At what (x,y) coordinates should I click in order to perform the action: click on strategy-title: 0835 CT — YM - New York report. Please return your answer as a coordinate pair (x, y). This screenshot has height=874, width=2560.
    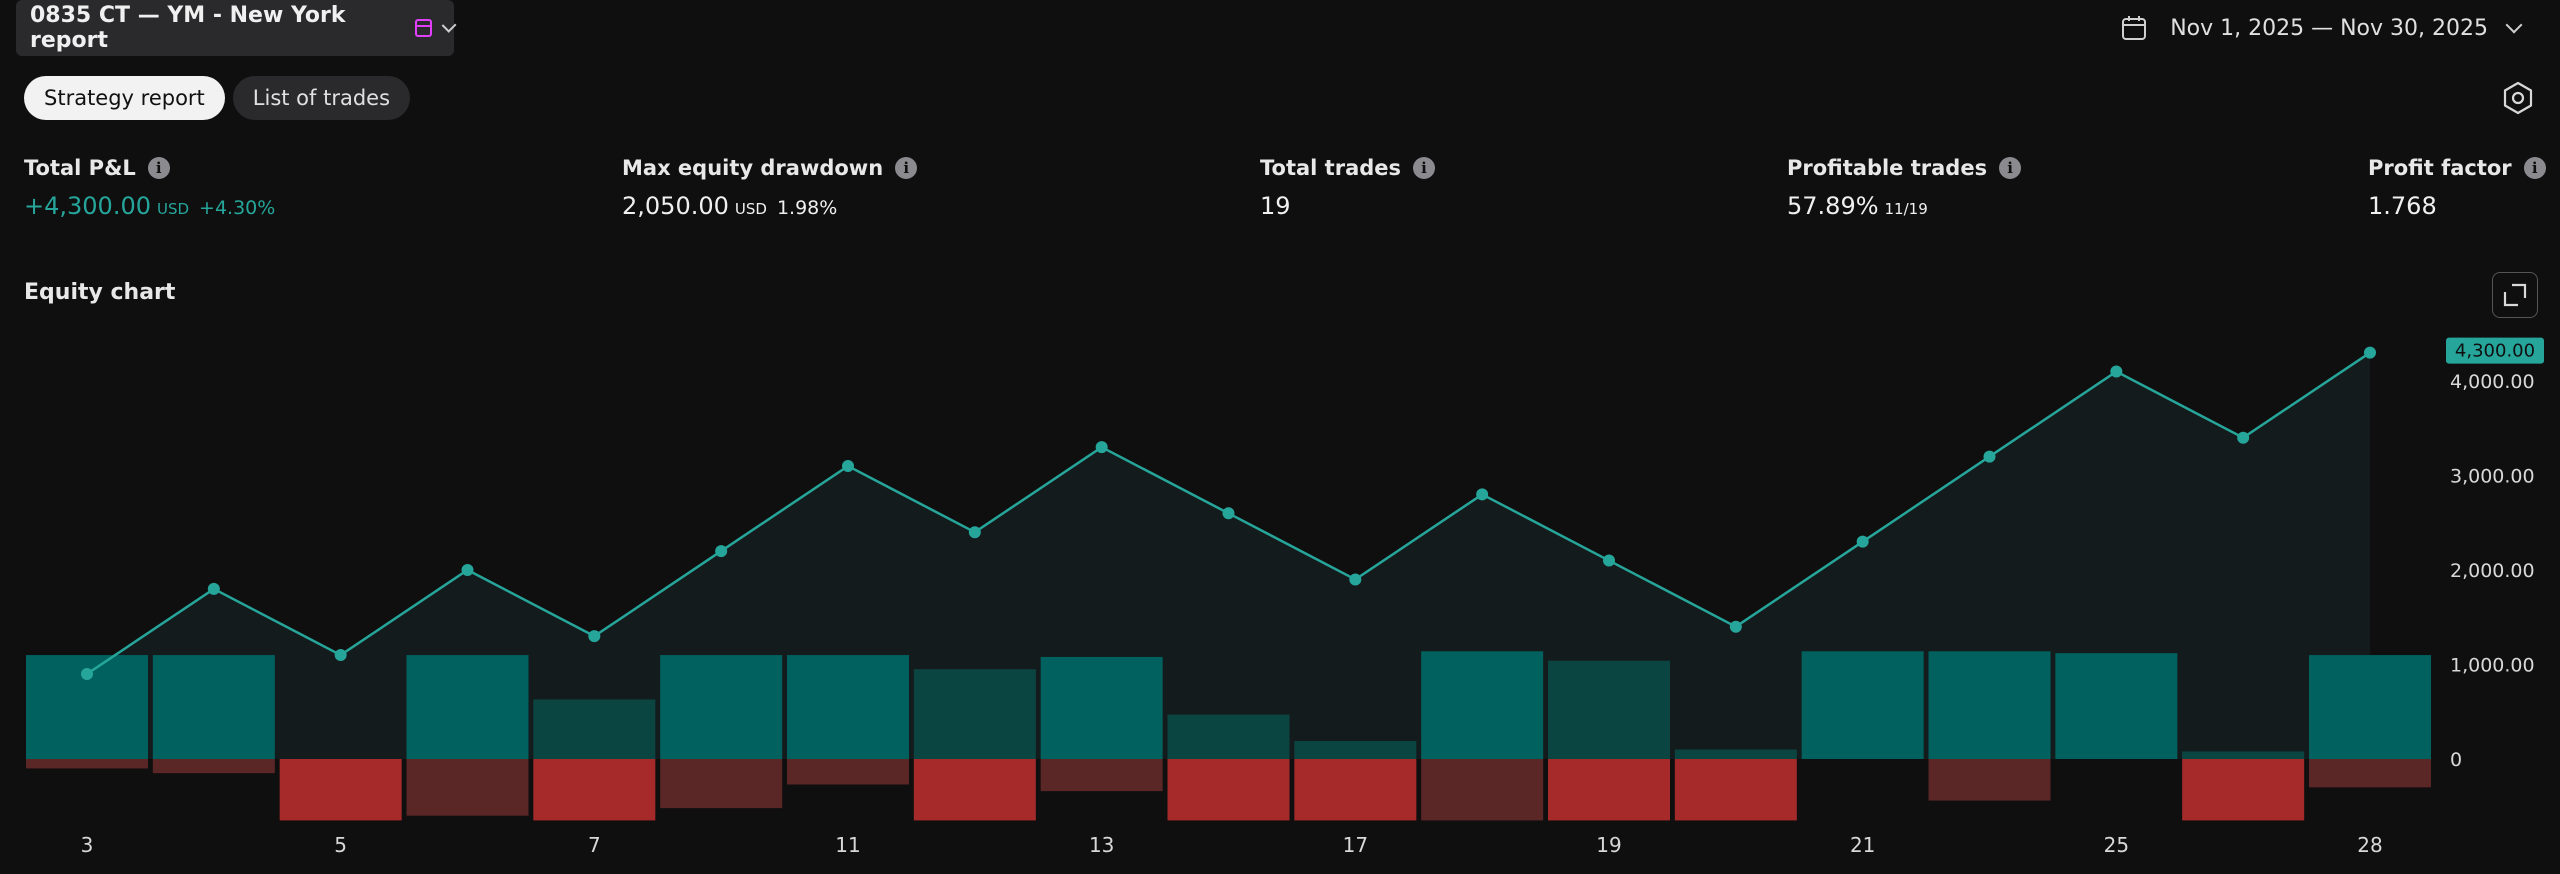
    Looking at the image, I should click on (188, 28).